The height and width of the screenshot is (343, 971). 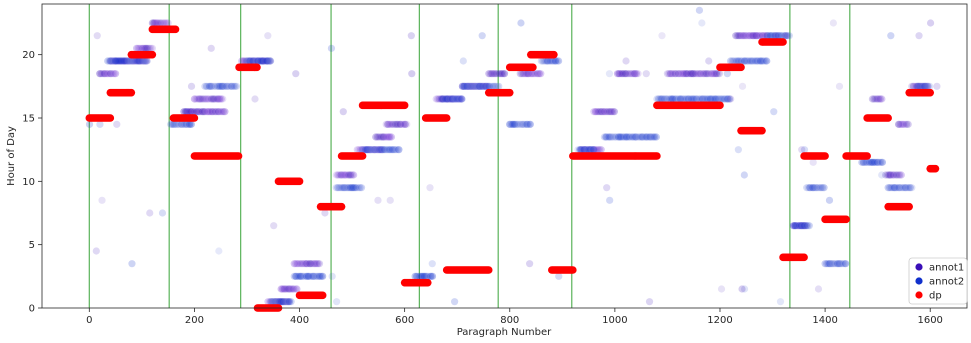 What do you see at coordinates (919, 267) in the screenshot?
I see `legend-marker-annot1` at bounding box center [919, 267].